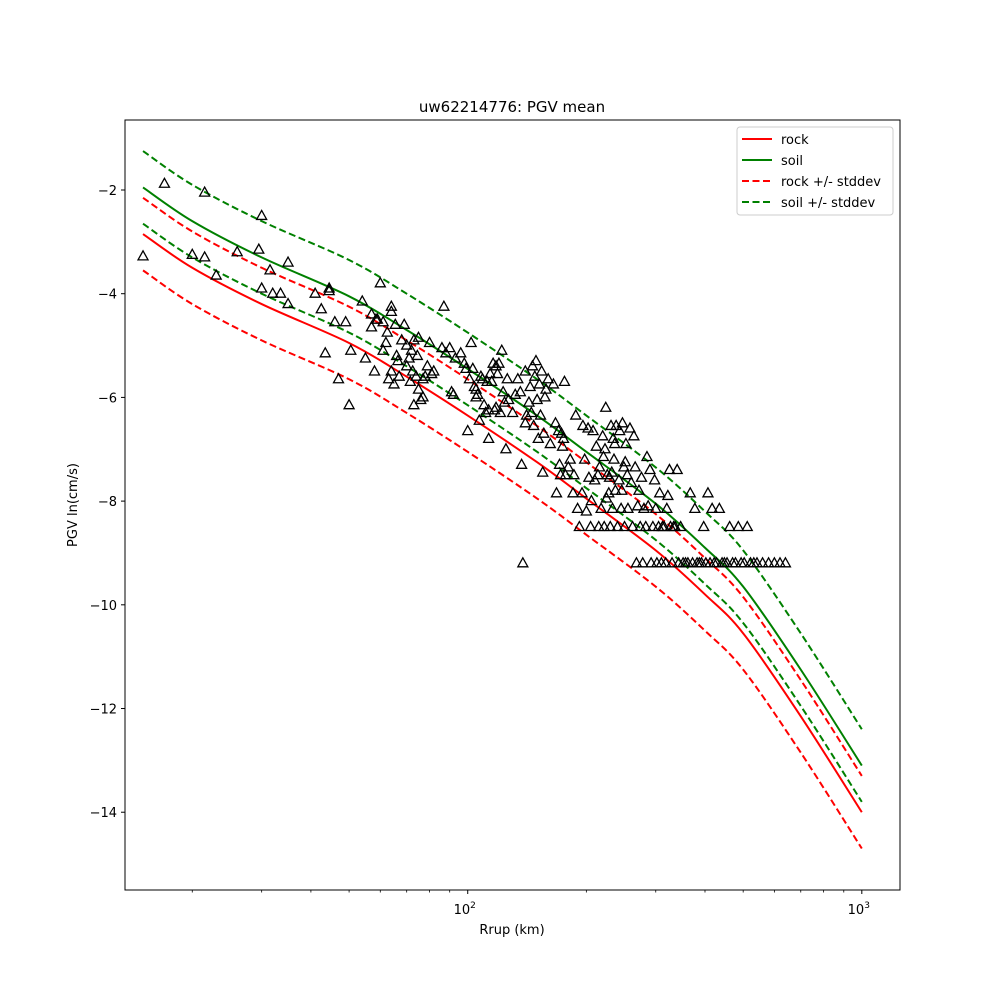  What do you see at coordinates (815, 171) in the screenshot?
I see `legend-box` at bounding box center [815, 171].